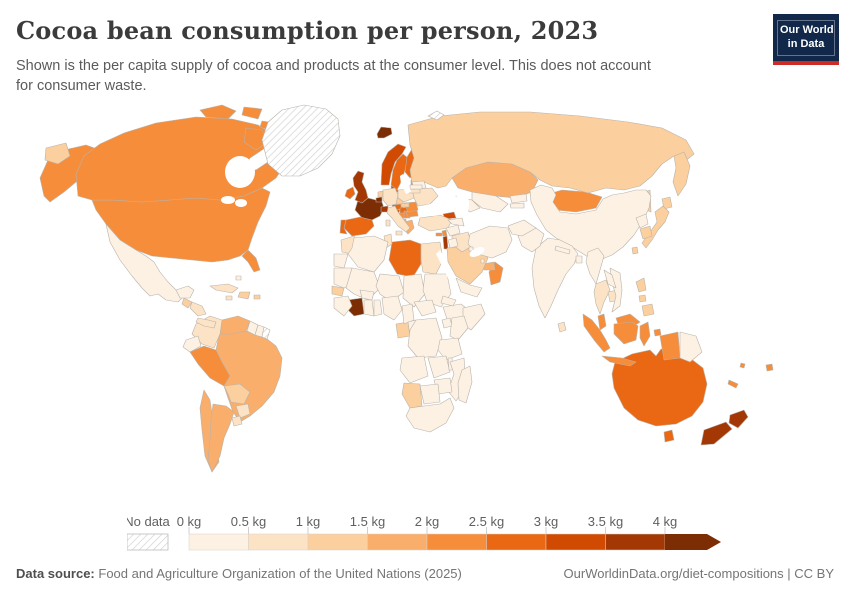  What do you see at coordinates (301, 140) in the screenshot?
I see `country-greenland` at bounding box center [301, 140].